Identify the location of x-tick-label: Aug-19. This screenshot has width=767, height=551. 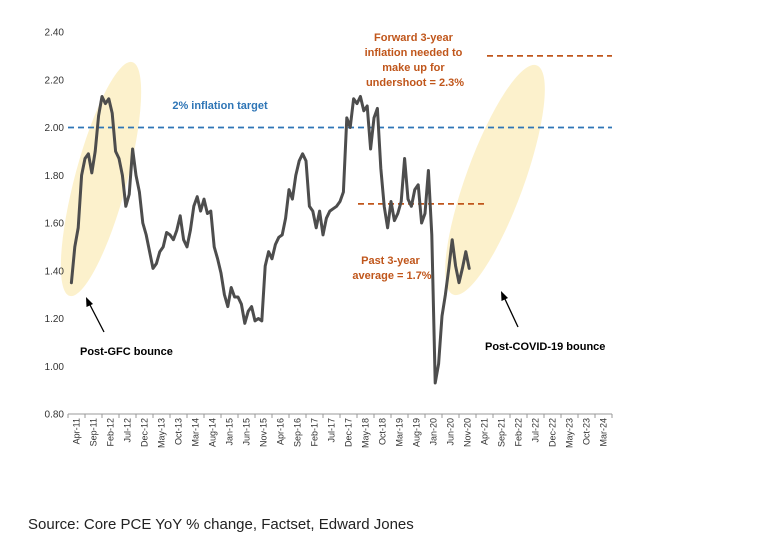
(417, 432).